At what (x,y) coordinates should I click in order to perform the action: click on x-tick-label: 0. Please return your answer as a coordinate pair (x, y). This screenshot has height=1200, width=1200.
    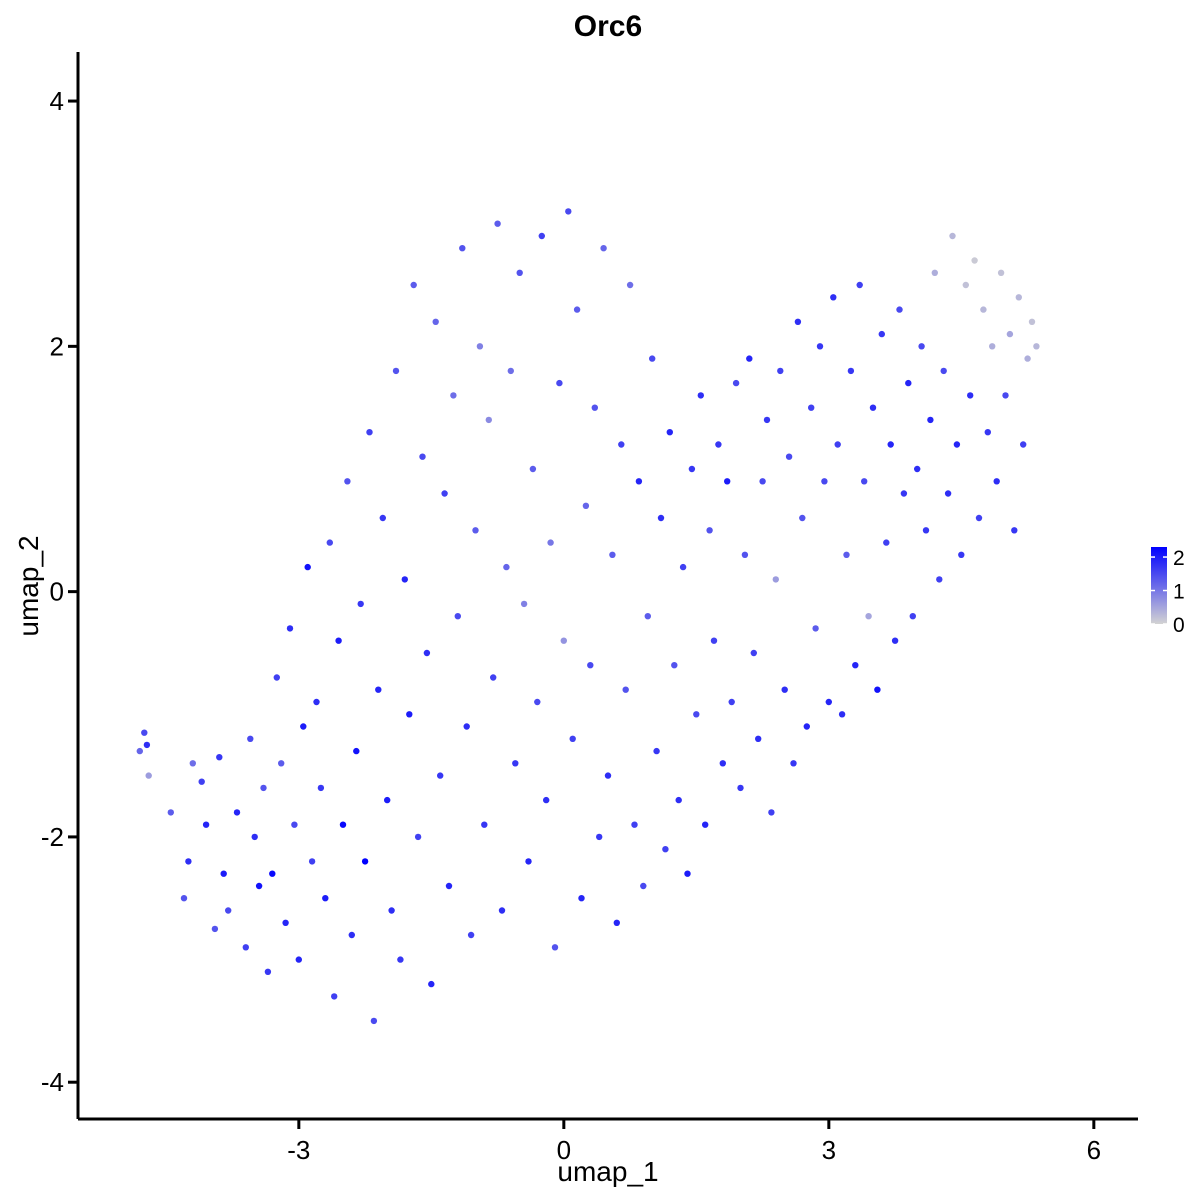
    Looking at the image, I should click on (564, 1150).